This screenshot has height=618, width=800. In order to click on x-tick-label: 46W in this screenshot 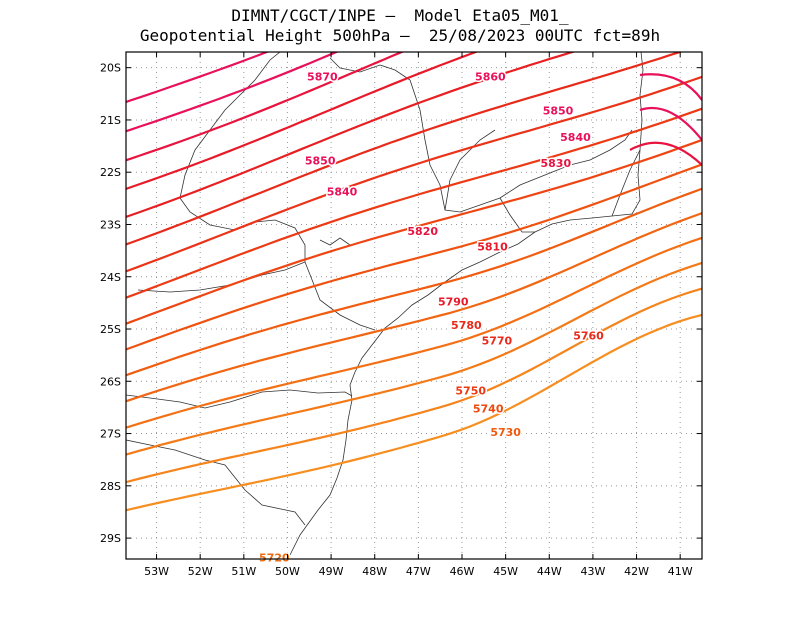, I will do `click(462, 571)`.